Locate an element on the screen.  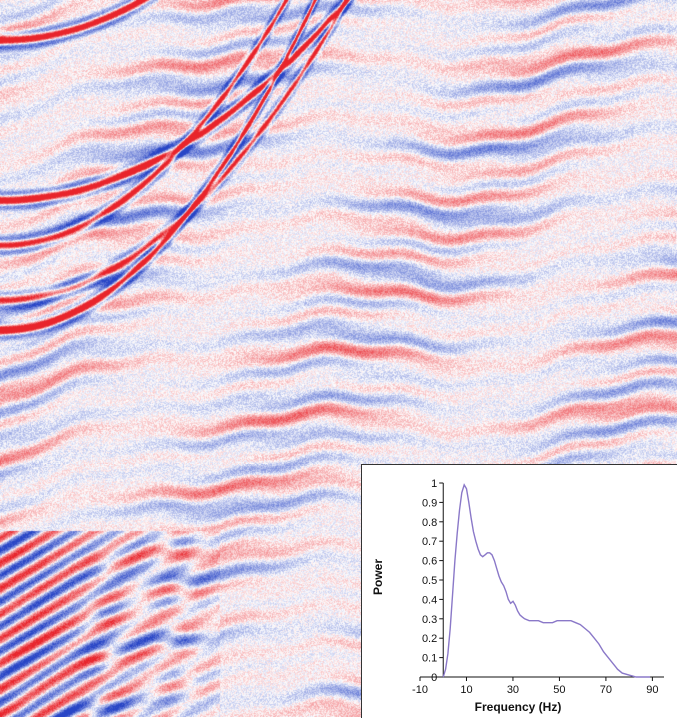
y-tick-label: 0.3 is located at coordinates (429, 620).